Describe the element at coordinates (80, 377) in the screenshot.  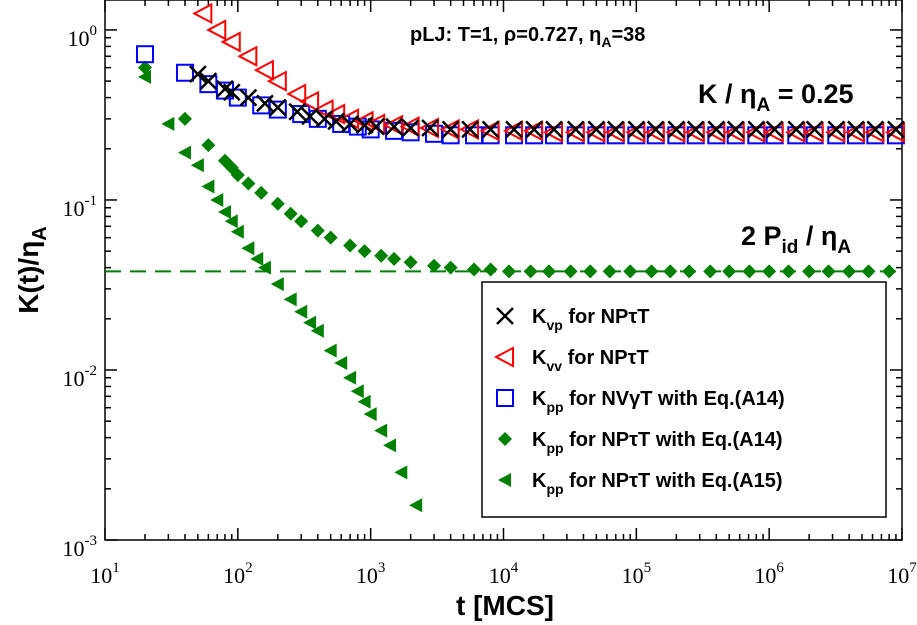
I see `y-tick-label: 10⁻²` at that location.